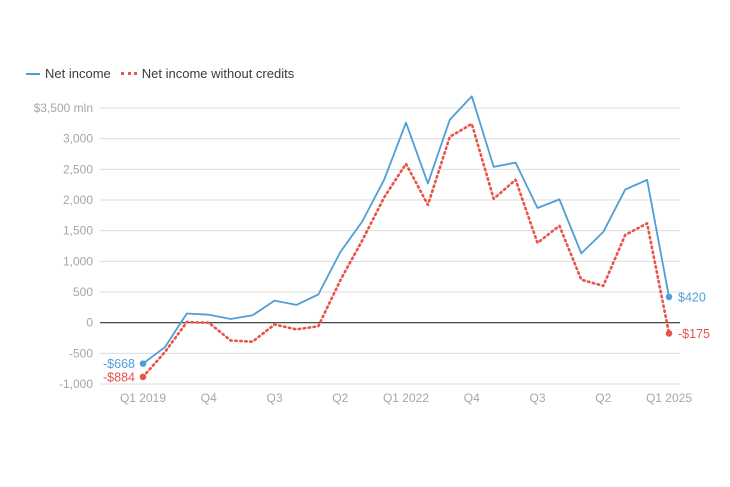 The height and width of the screenshot is (487, 730). I want to click on legend-swatch-dotted, so click(128, 73).